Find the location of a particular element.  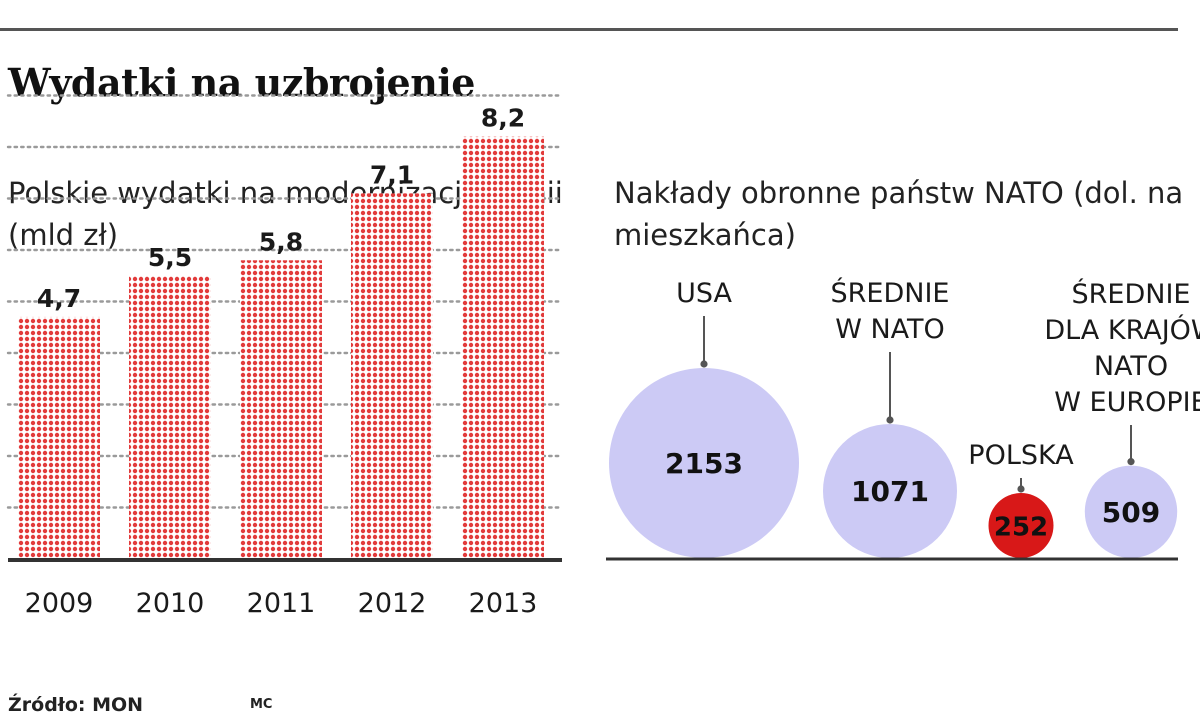

bubble-value-label: 252 is located at coordinates (1021, 527).